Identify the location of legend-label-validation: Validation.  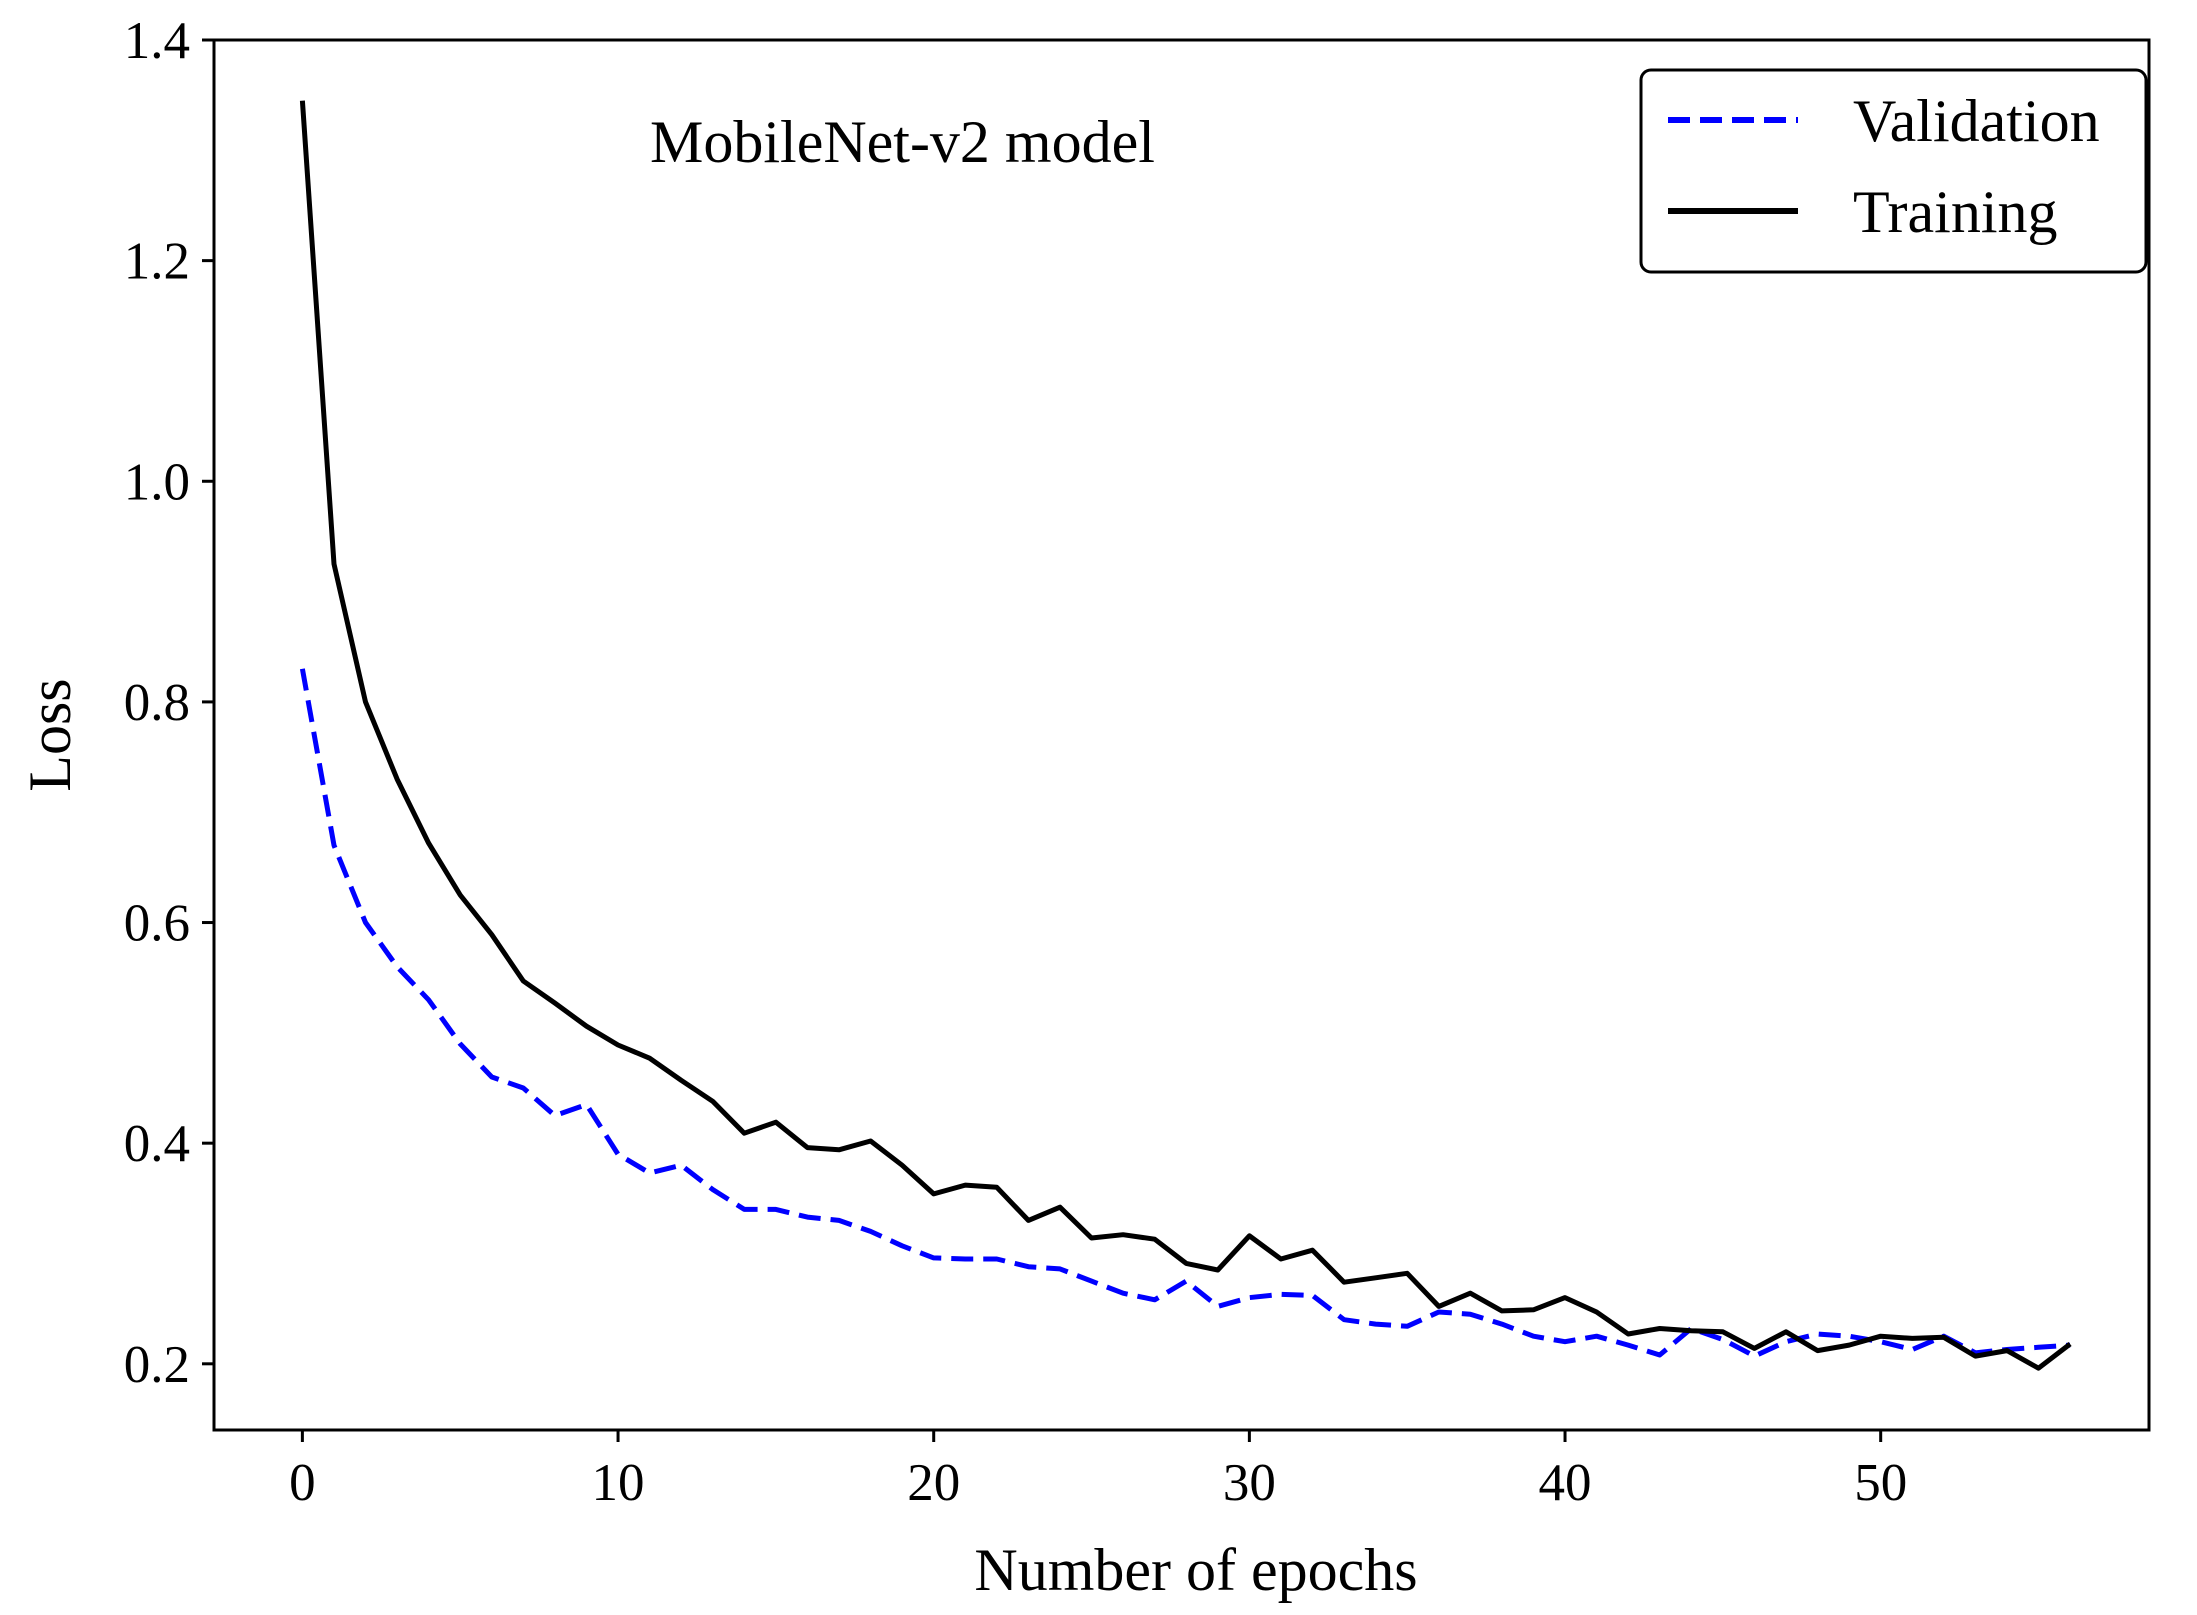
(1976, 121).